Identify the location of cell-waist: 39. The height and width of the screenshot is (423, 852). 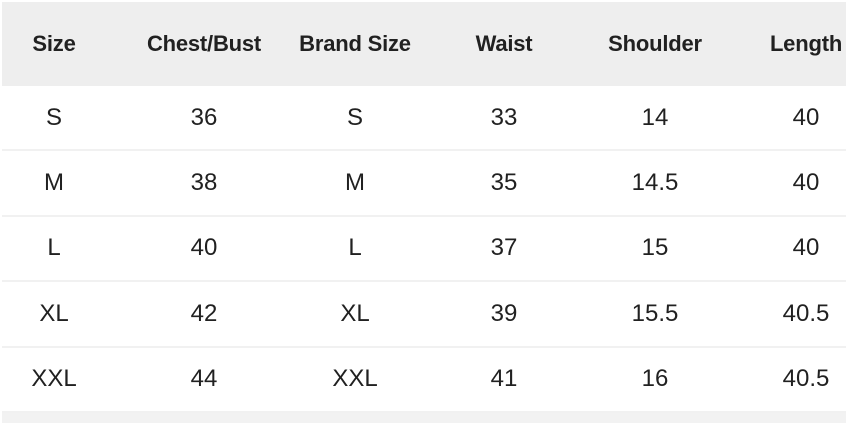
(504, 313).